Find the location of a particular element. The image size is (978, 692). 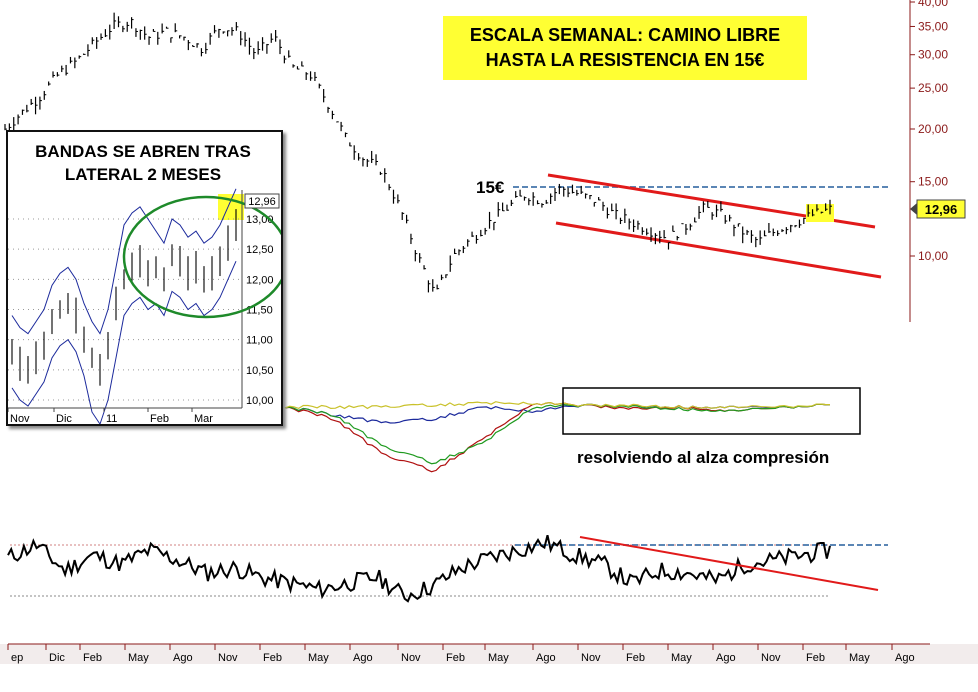

inset-time-label: Dic is located at coordinates (64, 418).